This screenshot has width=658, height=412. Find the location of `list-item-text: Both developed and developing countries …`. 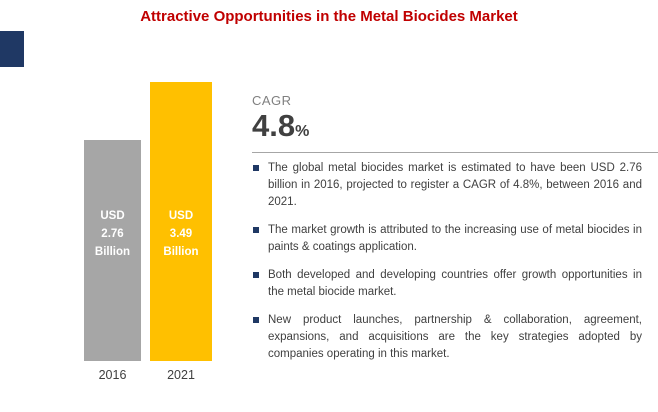

list-item-text: Both developed and developing countries … is located at coordinates (455, 283).